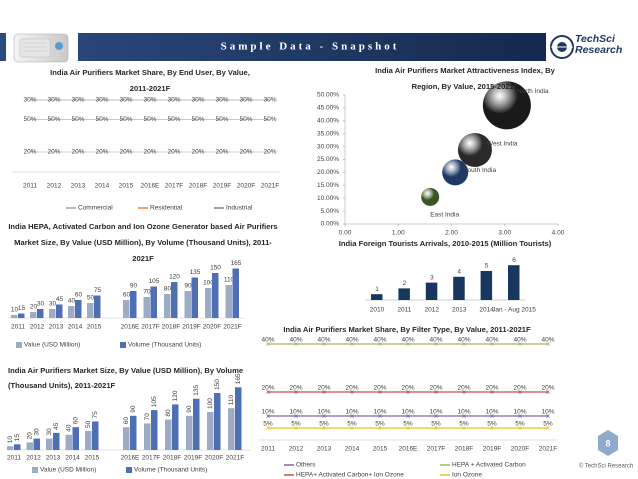  Describe the element at coordinates (606, 466) in the screenshot. I see `copyright: © TechSci Research` at that location.